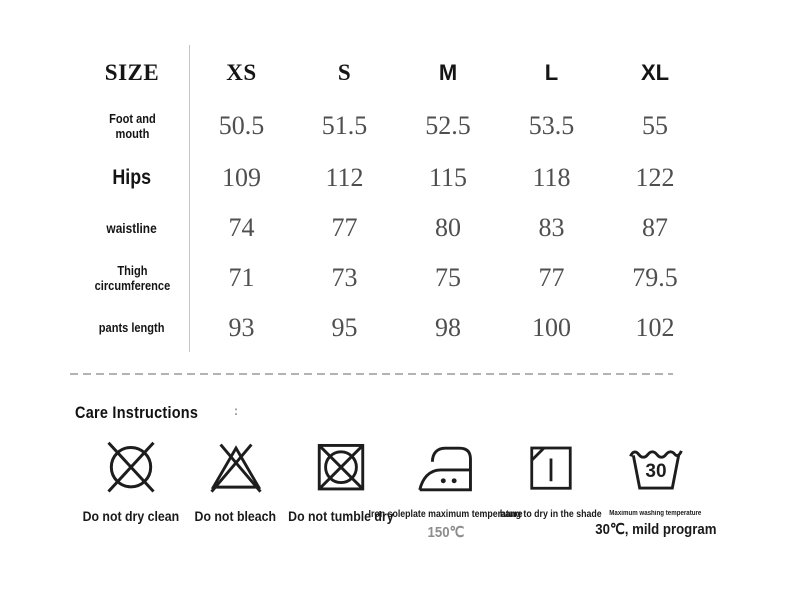 This screenshot has width=790, height=593. What do you see at coordinates (130, 516) in the screenshot?
I see `care-label: Do not dry clean` at bounding box center [130, 516].